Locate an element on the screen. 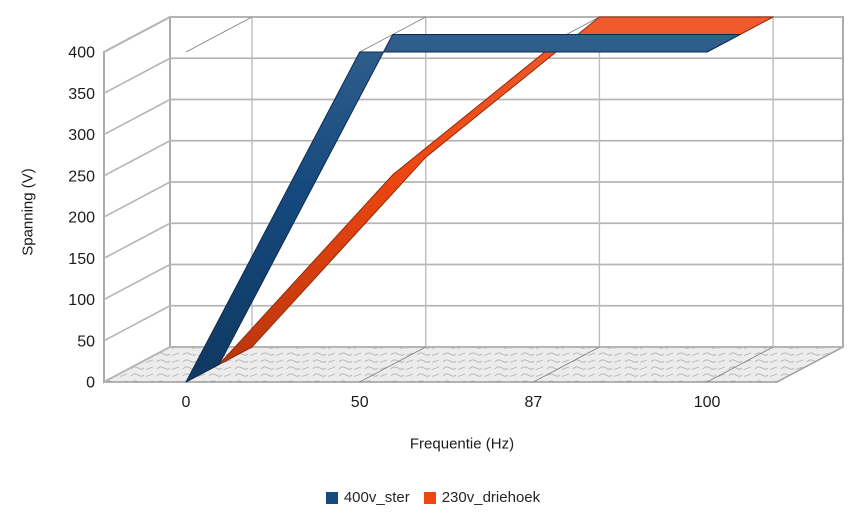 This screenshot has height=515, width=866. legend-label: 230v_driehoek is located at coordinates (491, 497).